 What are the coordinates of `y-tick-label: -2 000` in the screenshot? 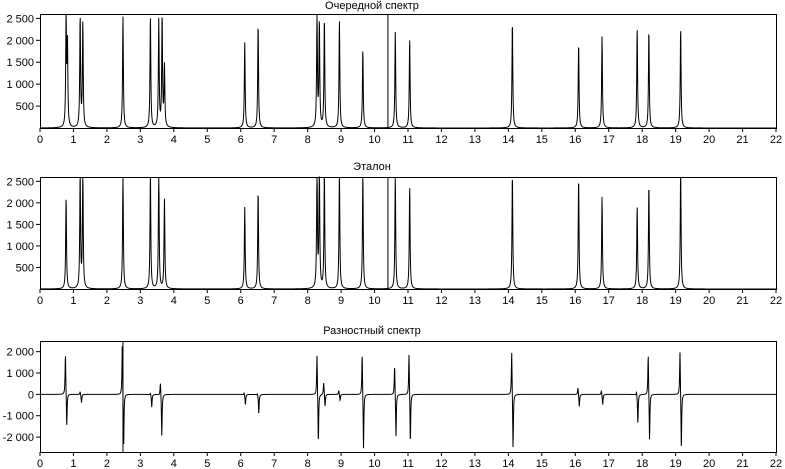 It's located at (18, 438).